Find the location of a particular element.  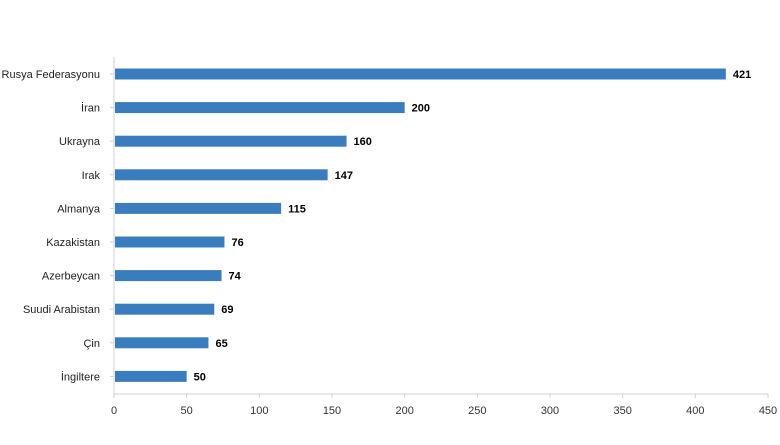

category-label: İran is located at coordinates (90, 108).